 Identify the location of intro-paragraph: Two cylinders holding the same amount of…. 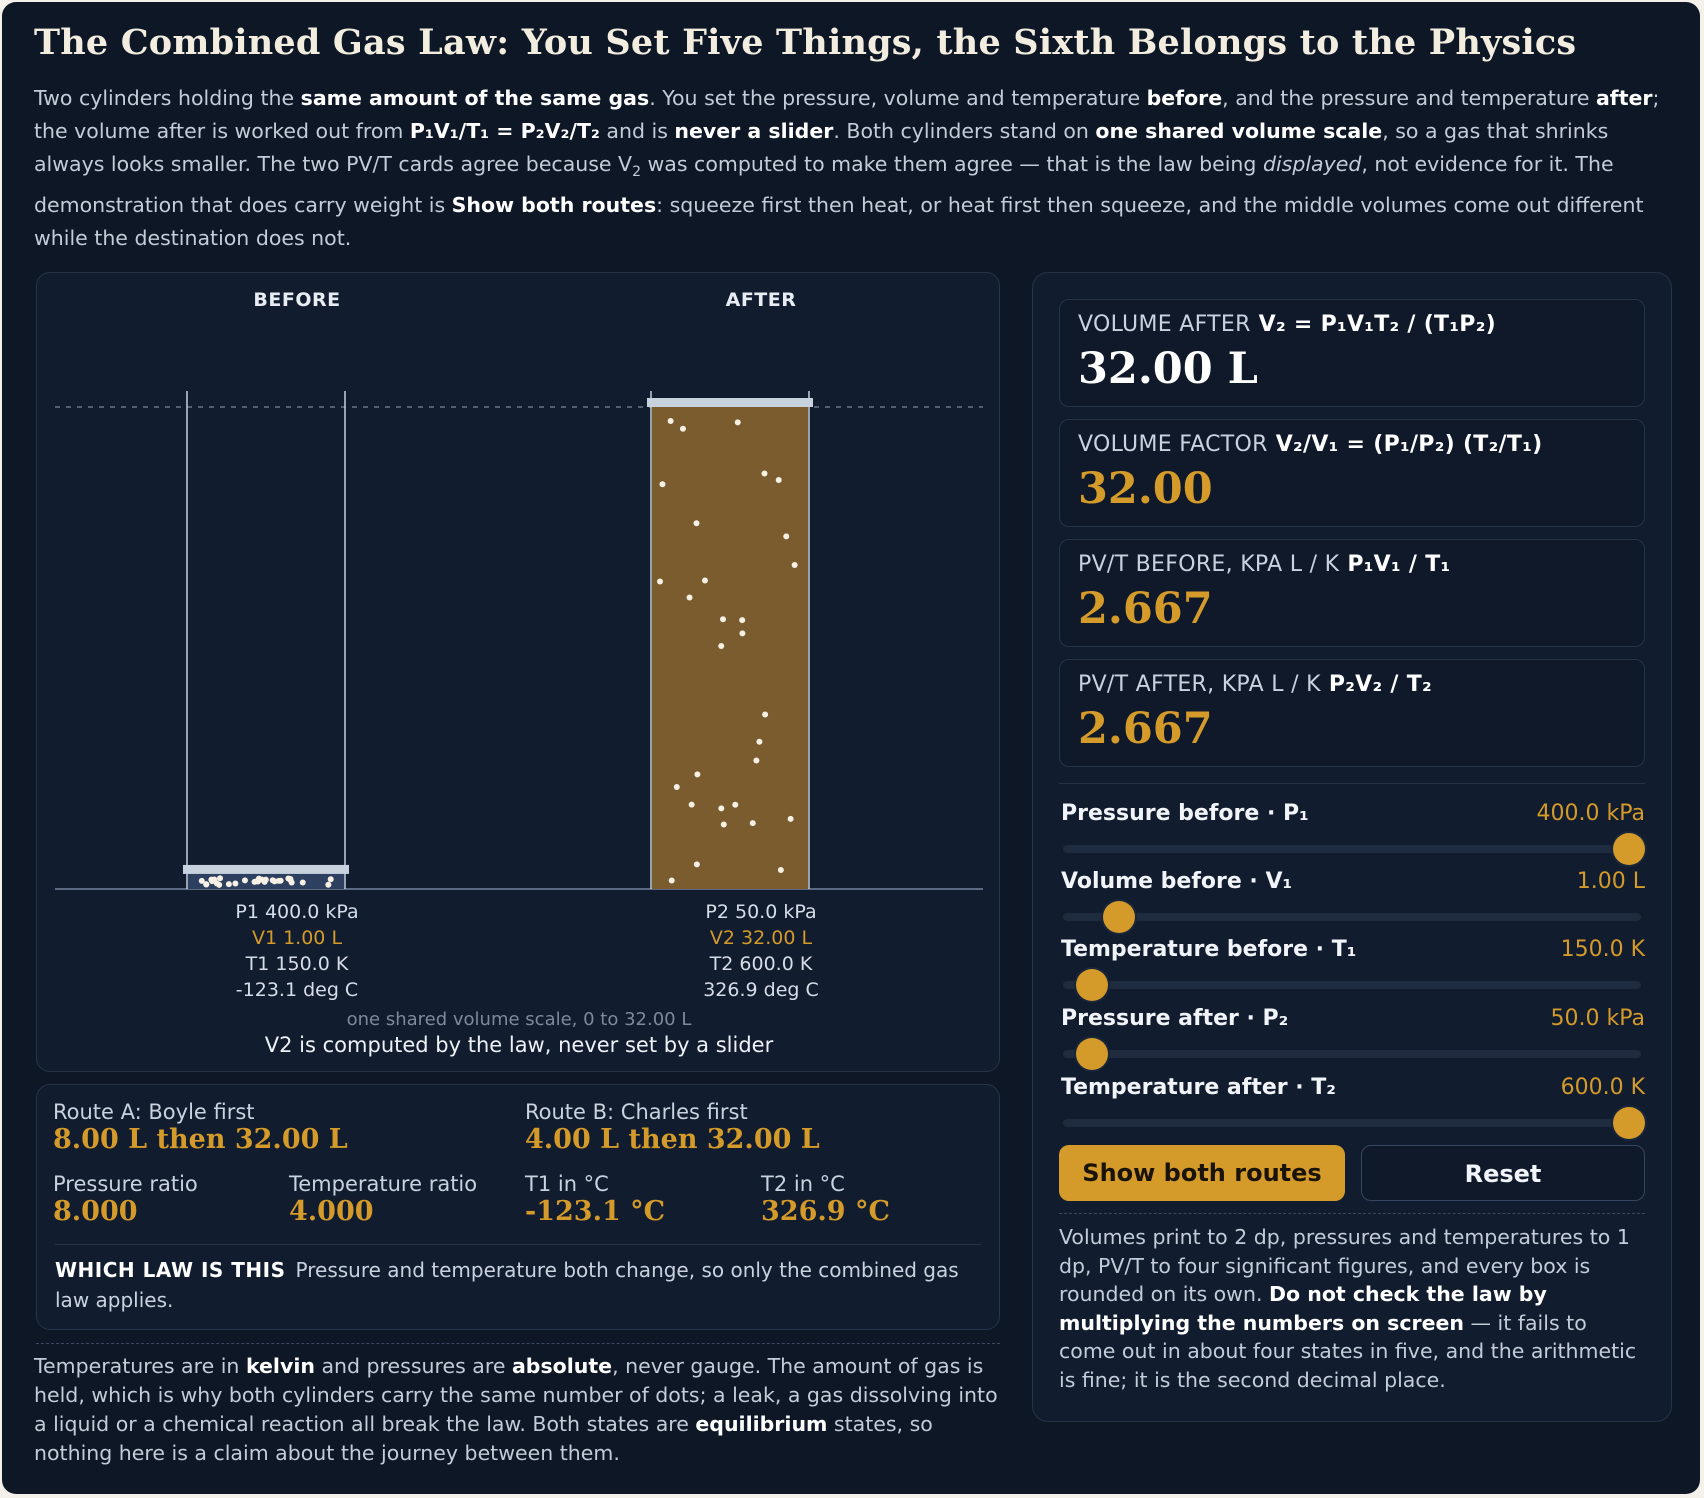
(847, 168).